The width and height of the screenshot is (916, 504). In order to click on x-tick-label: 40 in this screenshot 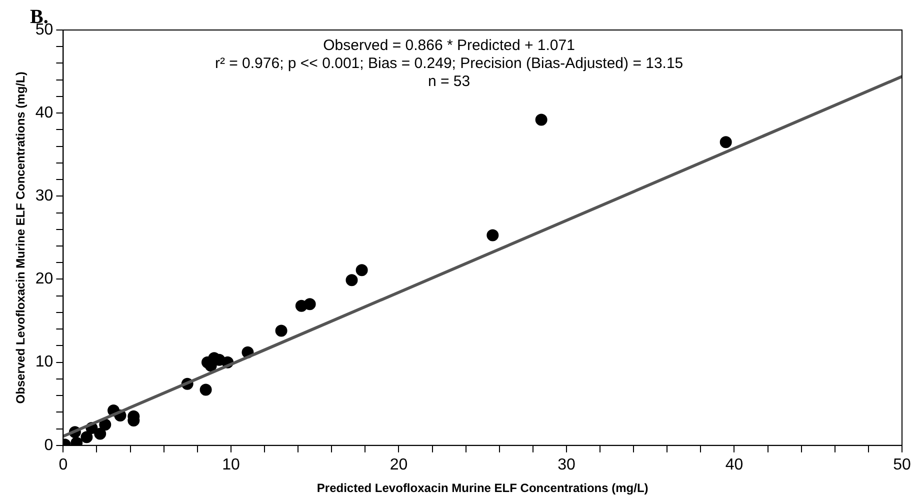, I will do `click(734, 465)`.